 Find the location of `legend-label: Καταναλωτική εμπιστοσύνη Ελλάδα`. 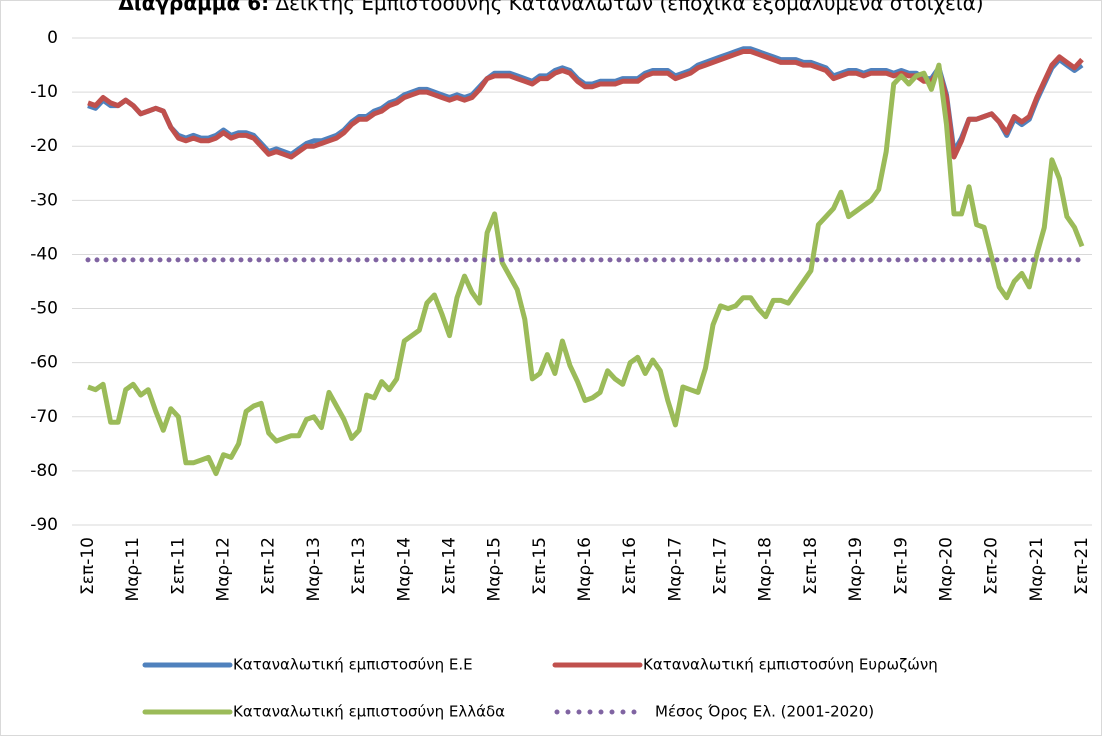

legend-label: Καταναλωτική εμπιστοσύνη Ελλάδα is located at coordinates (369, 712).